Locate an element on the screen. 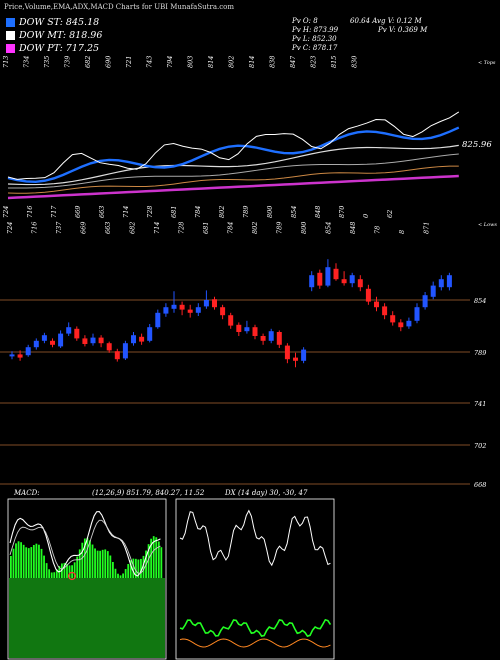  candle-top-label: 800 is located at coordinates (304, 228).